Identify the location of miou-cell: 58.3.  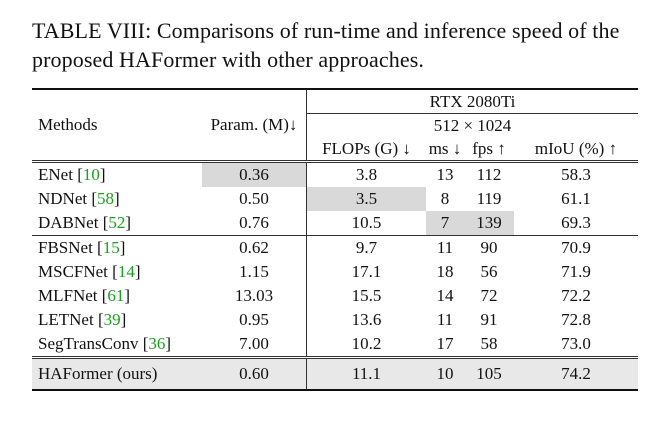
(576, 173).